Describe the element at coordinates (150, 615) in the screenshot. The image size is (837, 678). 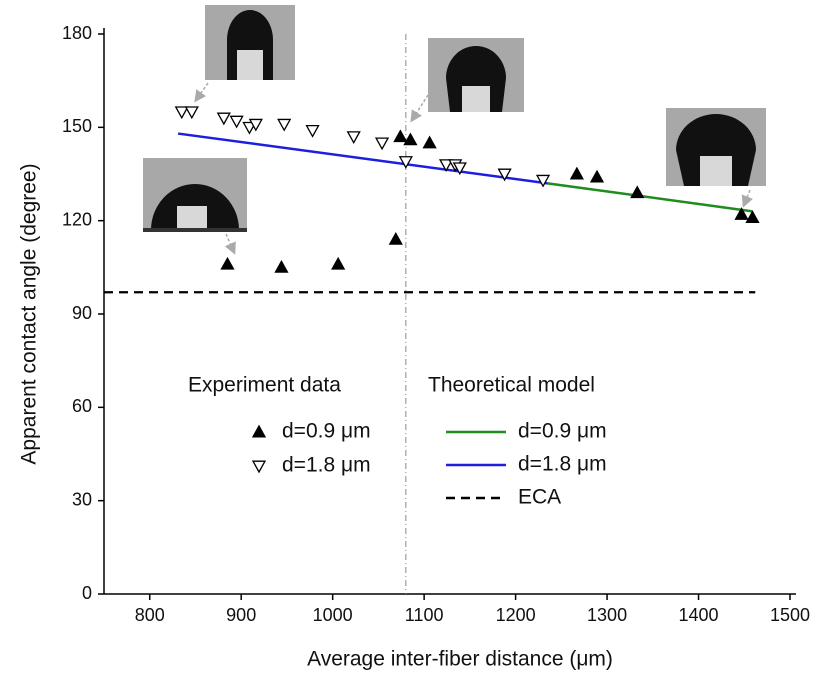
I see `x-tick-label: 800` at that location.